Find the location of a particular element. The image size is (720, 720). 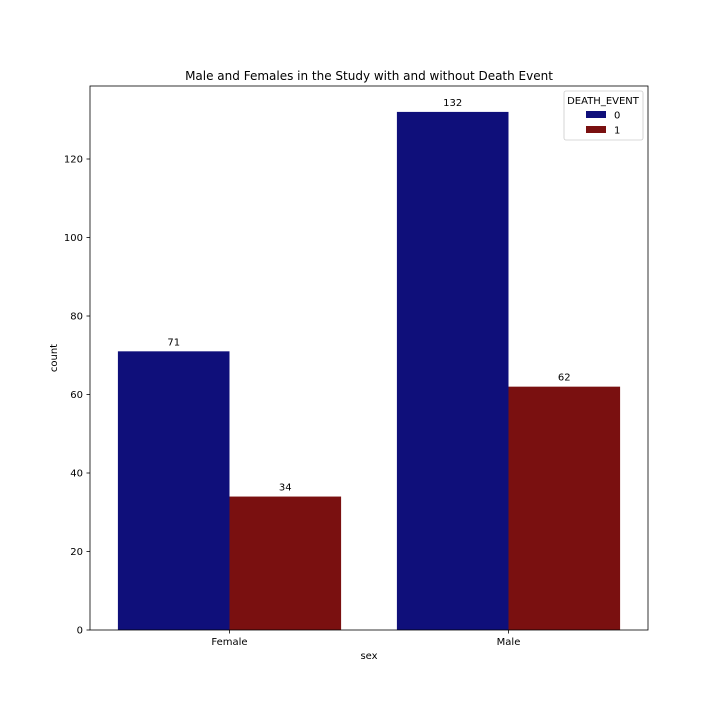

data-label-female-series-0: 71 is located at coordinates (173, 342).